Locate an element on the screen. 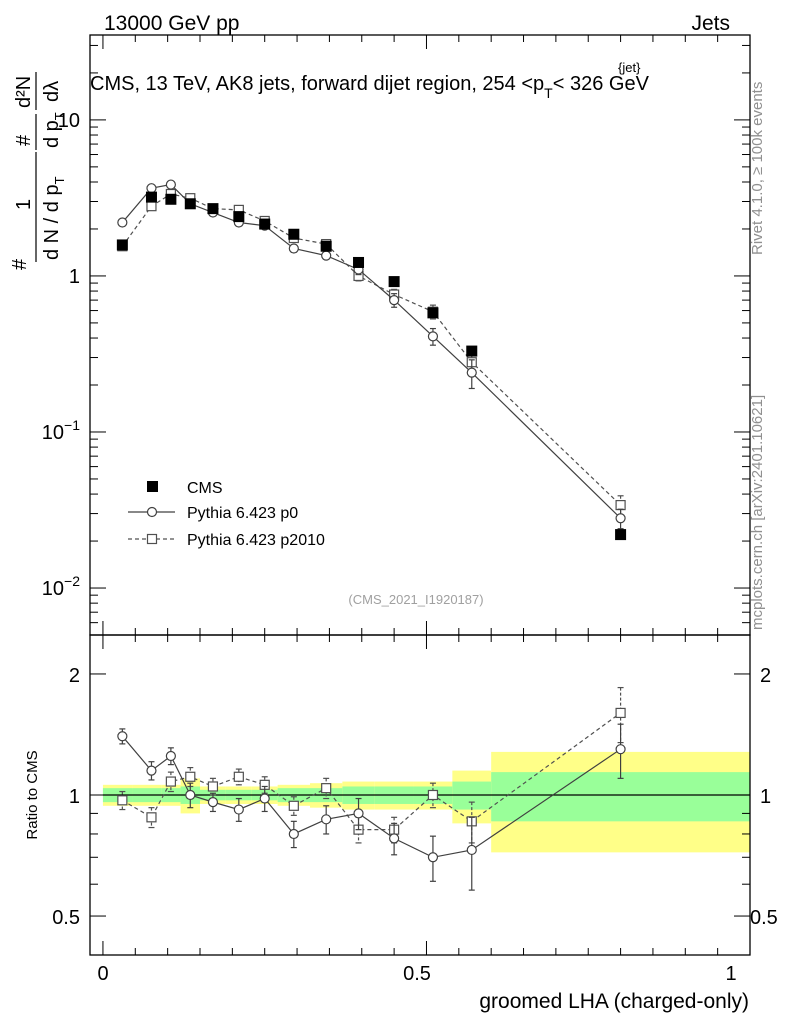 The image size is (786, 1024). top-title-tail: < 326 GeV is located at coordinates (601, 84).